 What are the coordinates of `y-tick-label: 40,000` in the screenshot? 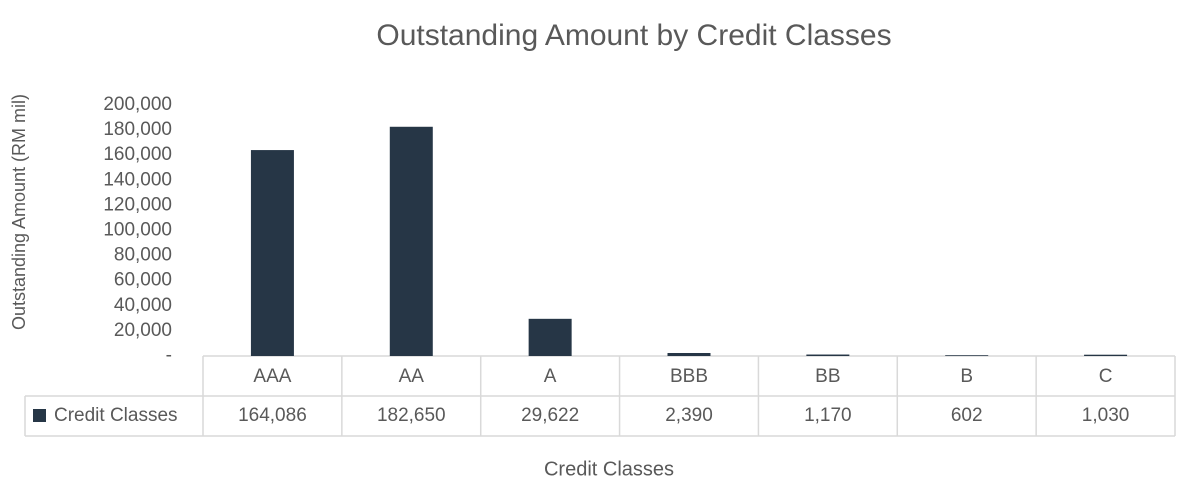 It's located at (143, 305).